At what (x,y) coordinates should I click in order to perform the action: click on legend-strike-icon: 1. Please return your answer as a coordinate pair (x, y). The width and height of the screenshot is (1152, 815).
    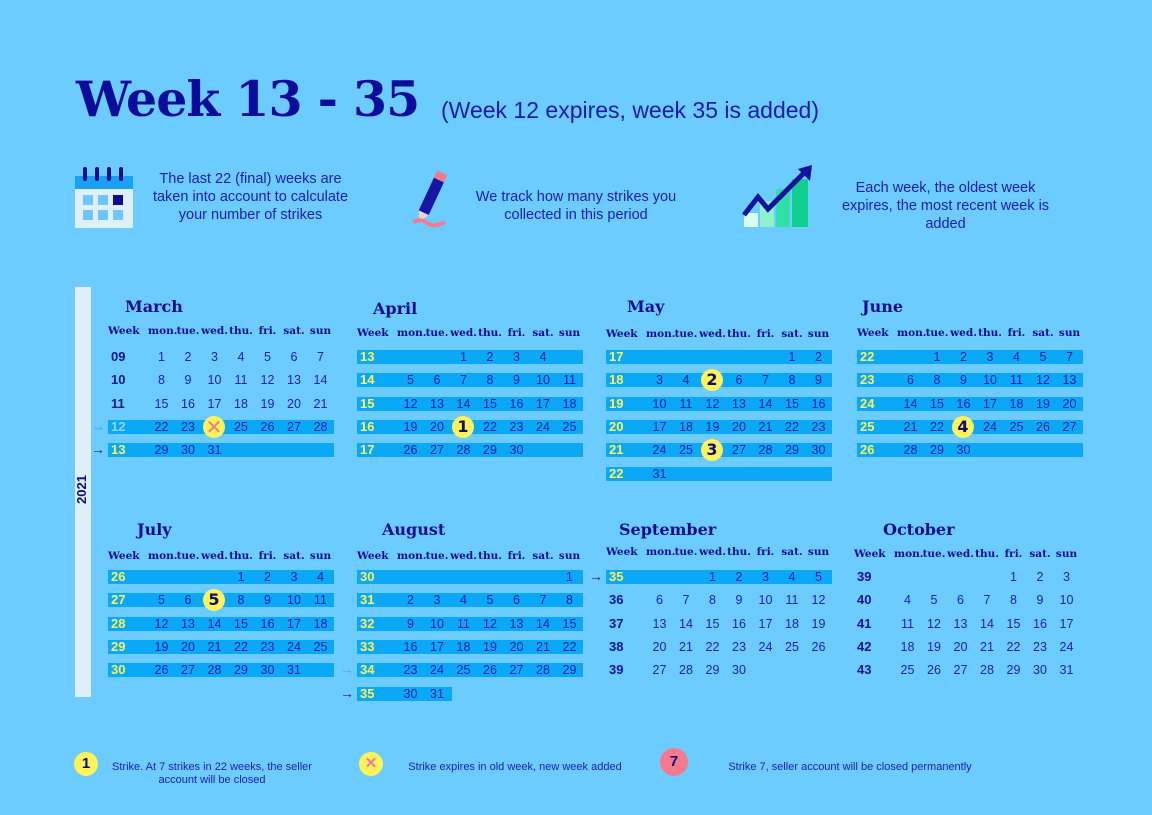
    Looking at the image, I should click on (86, 764).